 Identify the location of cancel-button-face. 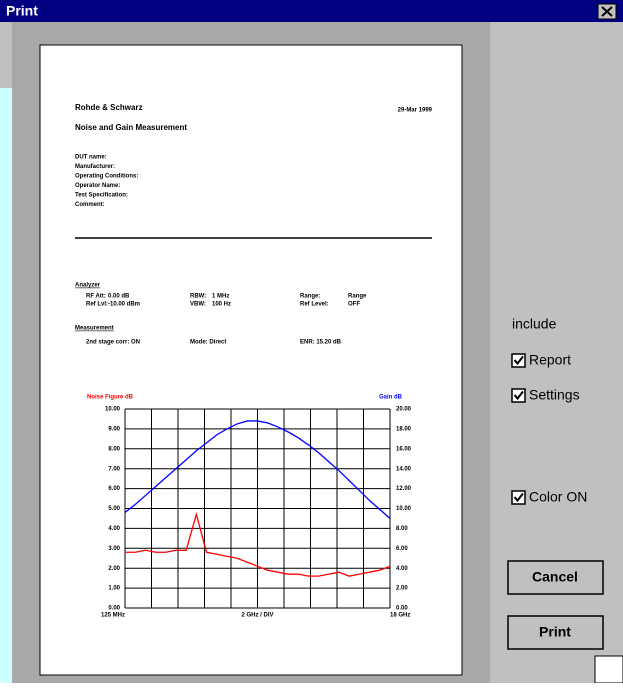
(555, 577).